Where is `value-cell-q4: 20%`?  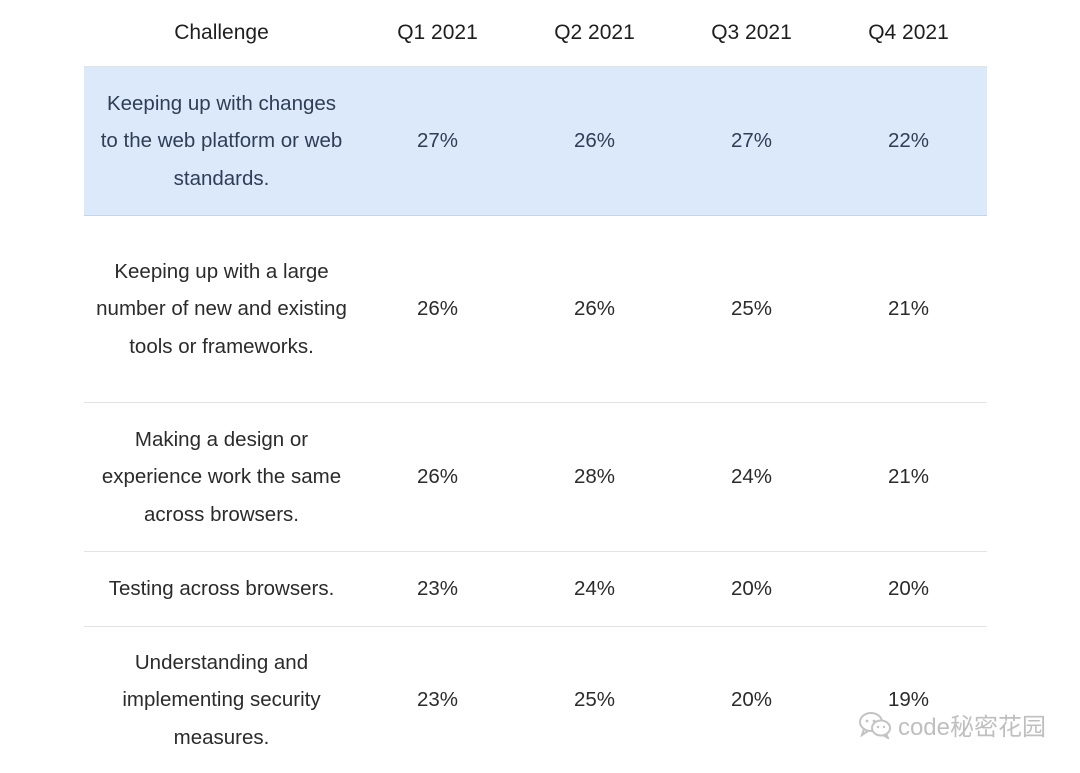
value-cell-q4: 20% is located at coordinates (908, 589).